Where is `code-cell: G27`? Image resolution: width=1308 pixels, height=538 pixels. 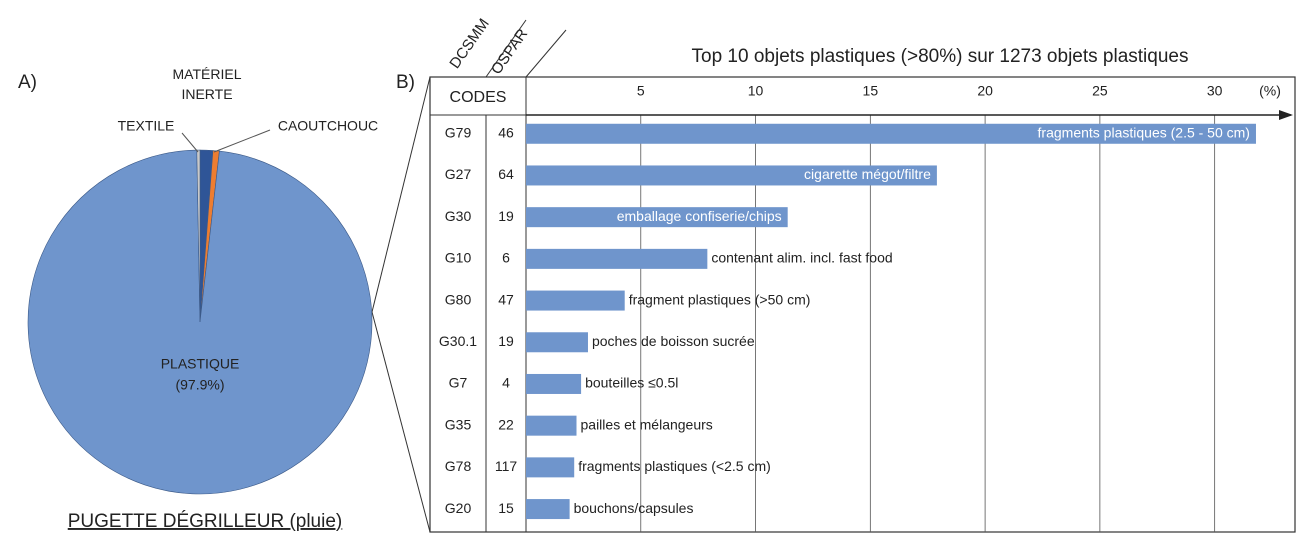
code-cell: G27 is located at coordinates (458, 174).